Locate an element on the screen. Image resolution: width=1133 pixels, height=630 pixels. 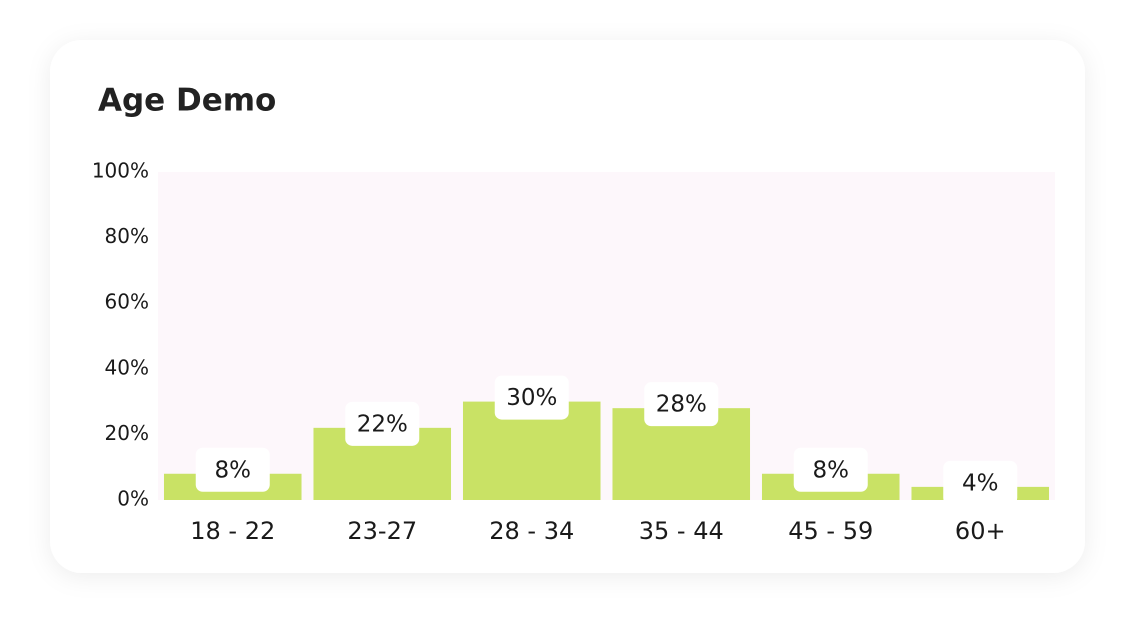
value-label: 28% is located at coordinates (681, 405).